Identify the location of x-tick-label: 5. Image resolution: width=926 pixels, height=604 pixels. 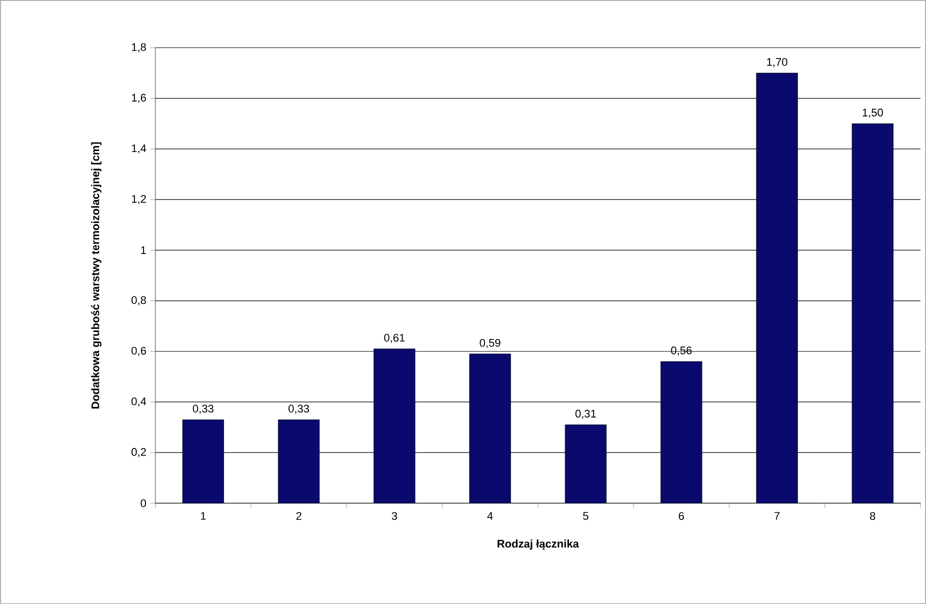
(585, 516).